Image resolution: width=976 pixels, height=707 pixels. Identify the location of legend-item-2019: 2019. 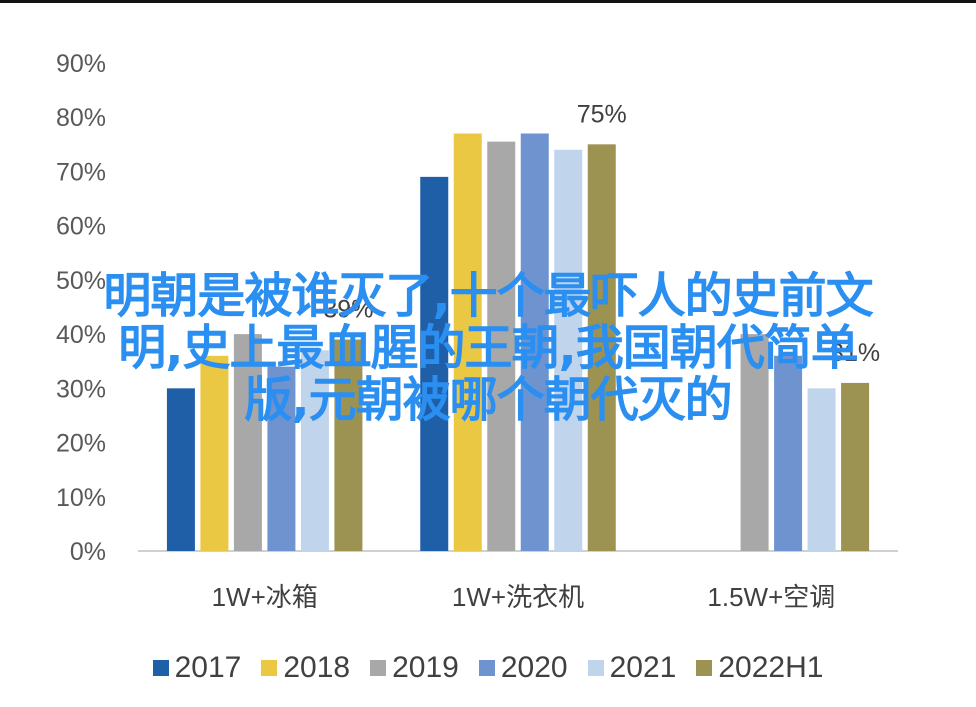
(414, 668).